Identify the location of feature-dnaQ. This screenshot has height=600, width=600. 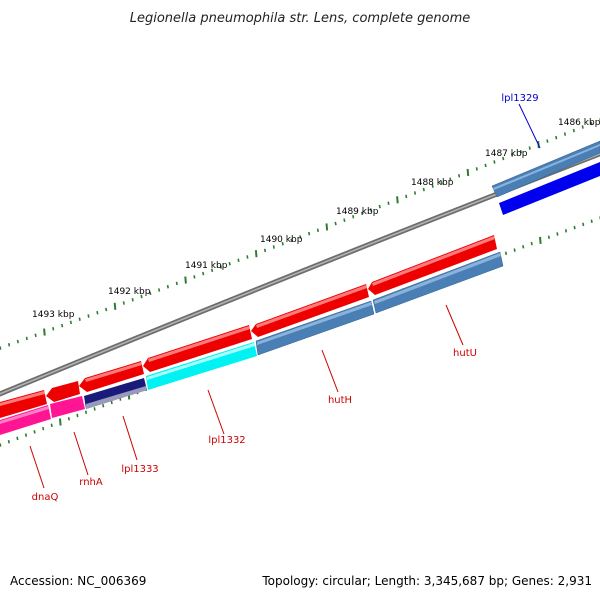
(25, 420).